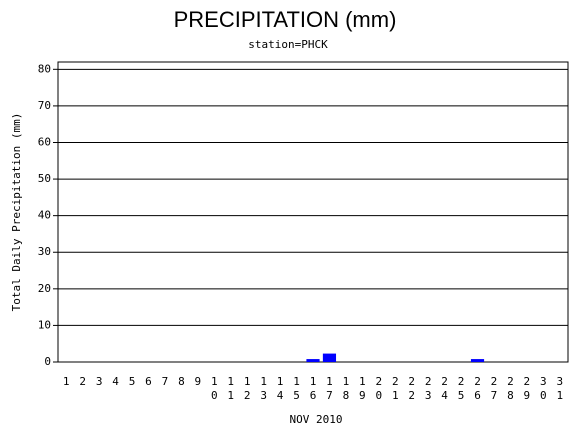 The width and height of the screenshot is (570, 430). I want to click on y-tick-label: 20, so click(44, 288).